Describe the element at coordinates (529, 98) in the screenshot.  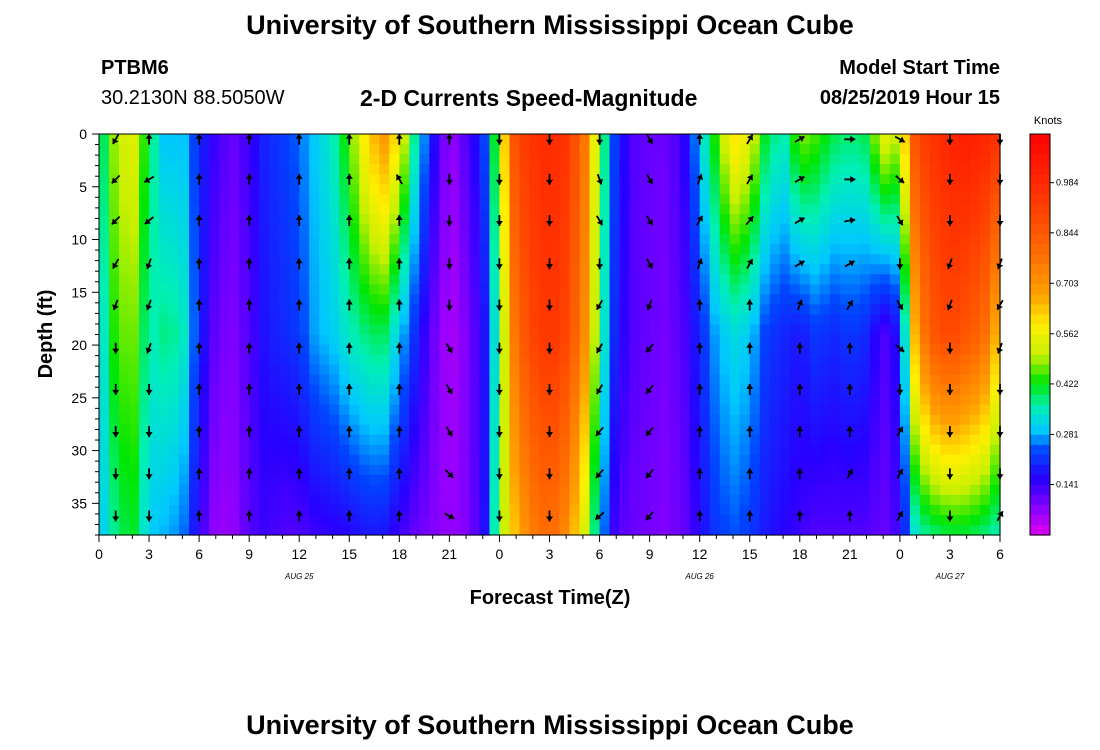
I see `plot-title: 2-D Currents Speed-Magnitude` at that location.